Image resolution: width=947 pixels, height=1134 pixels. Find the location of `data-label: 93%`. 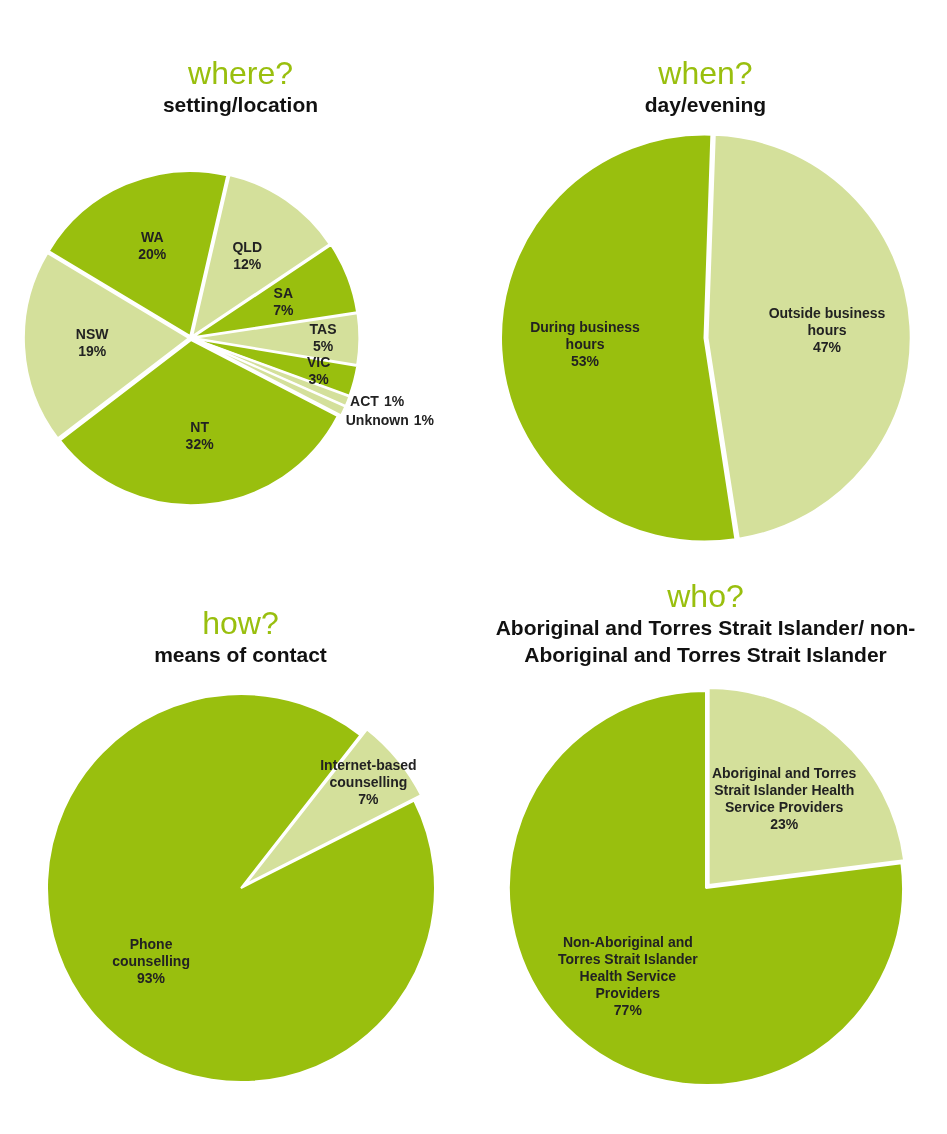

data-label: 93% is located at coordinates (151, 977).